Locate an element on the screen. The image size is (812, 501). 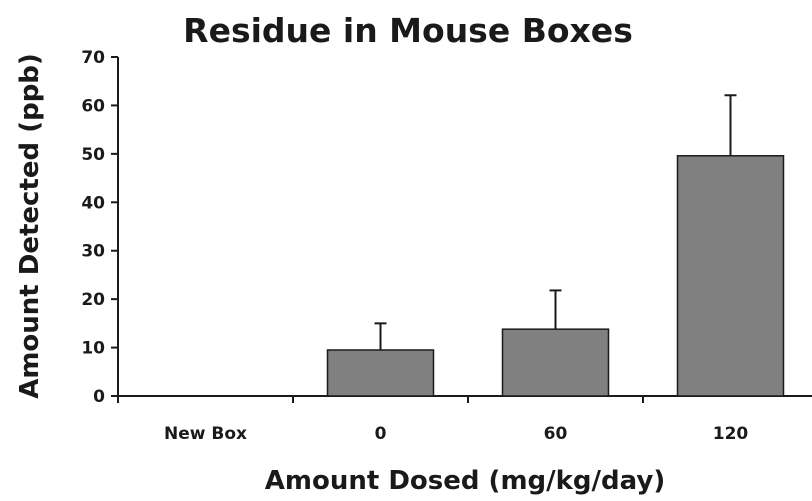
y-tick-label: 70 is located at coordinates (93, 58).